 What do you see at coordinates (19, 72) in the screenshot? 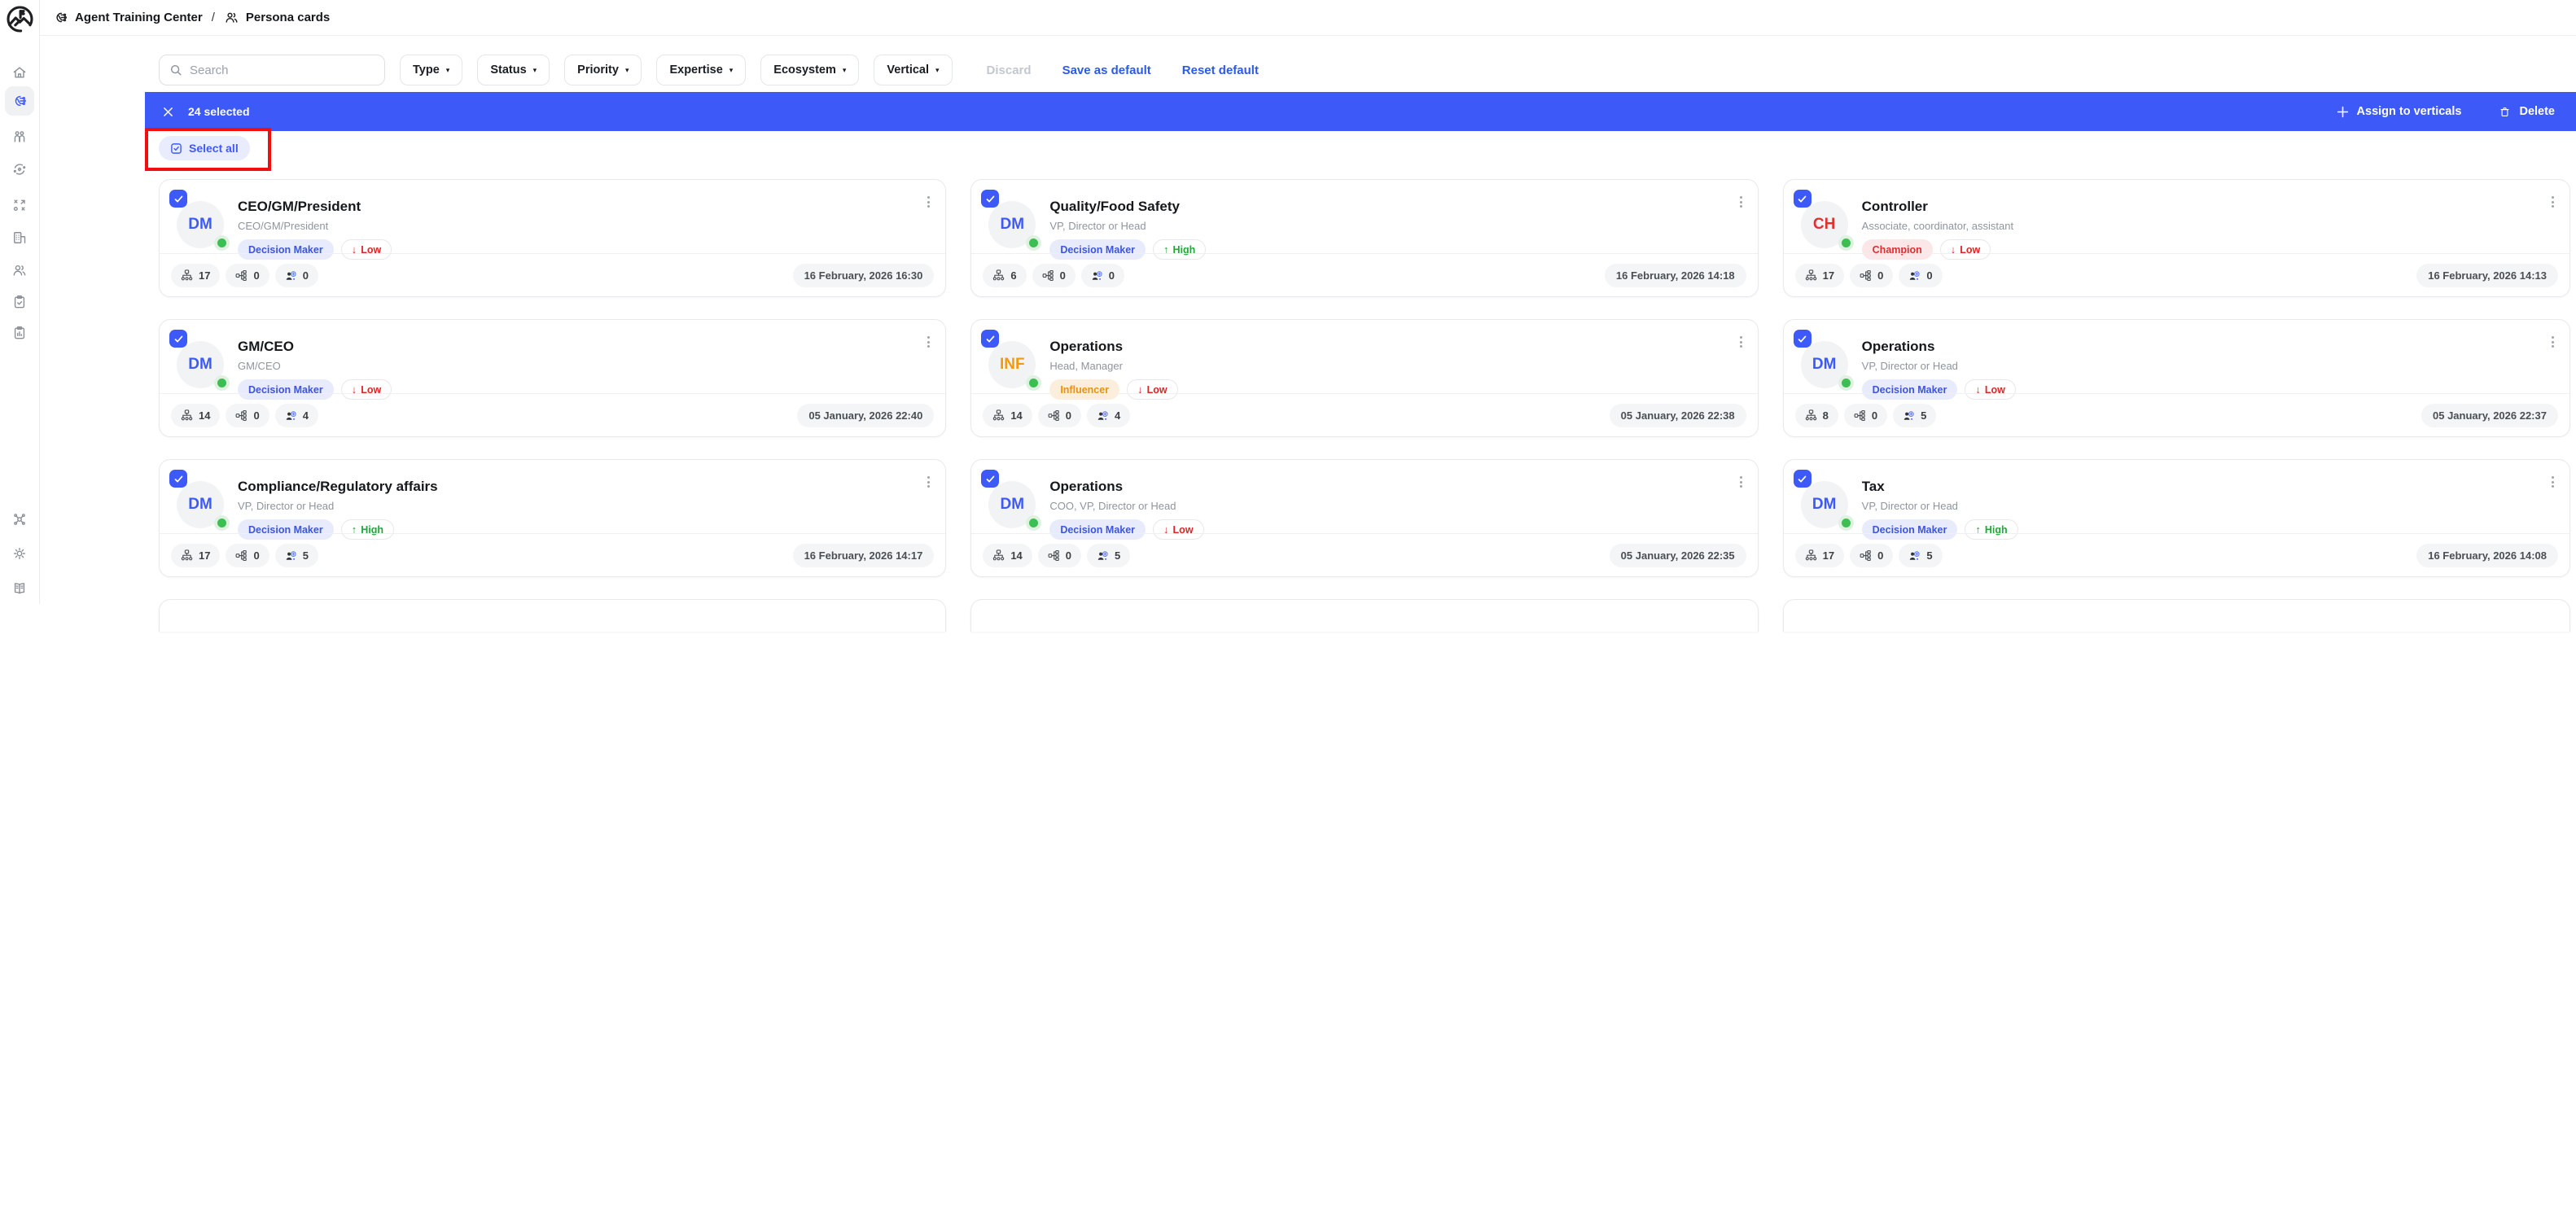
I see `sidebar-item-home` at bounding box center [19, 72].